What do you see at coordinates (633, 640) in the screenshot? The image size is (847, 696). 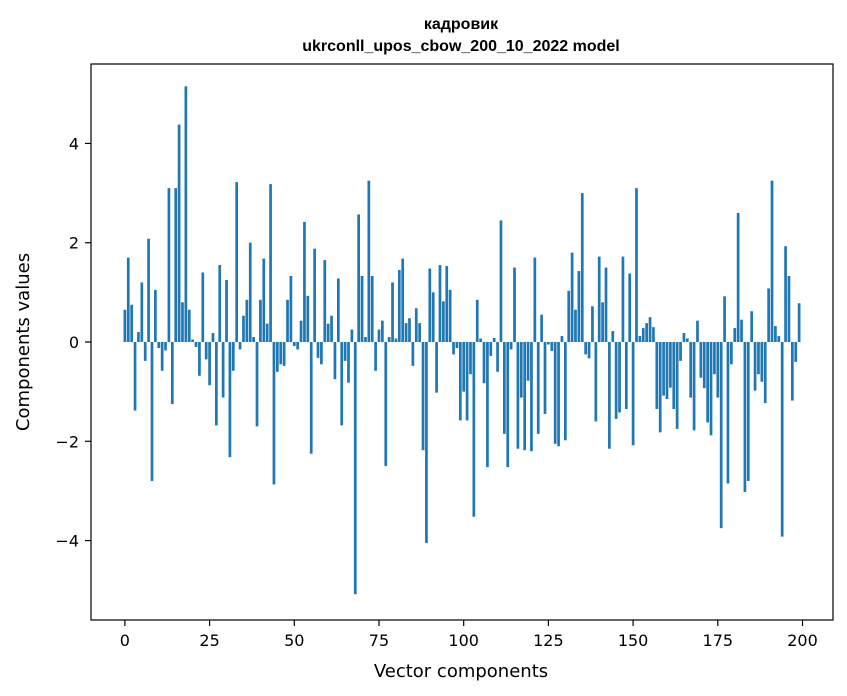 I see `x-tick-label-150: 150` at bounding box center [633, 640].